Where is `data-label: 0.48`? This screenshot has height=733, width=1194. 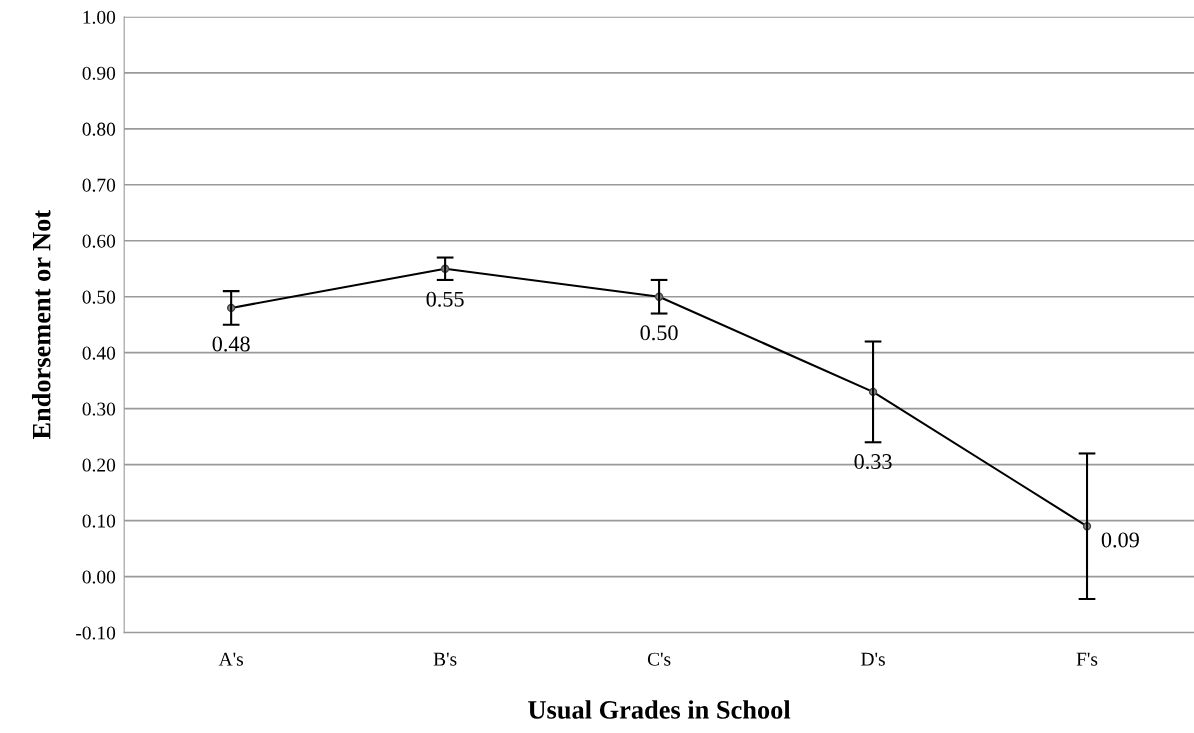
data-label: 0.48 is located at coordinates (231, 344).